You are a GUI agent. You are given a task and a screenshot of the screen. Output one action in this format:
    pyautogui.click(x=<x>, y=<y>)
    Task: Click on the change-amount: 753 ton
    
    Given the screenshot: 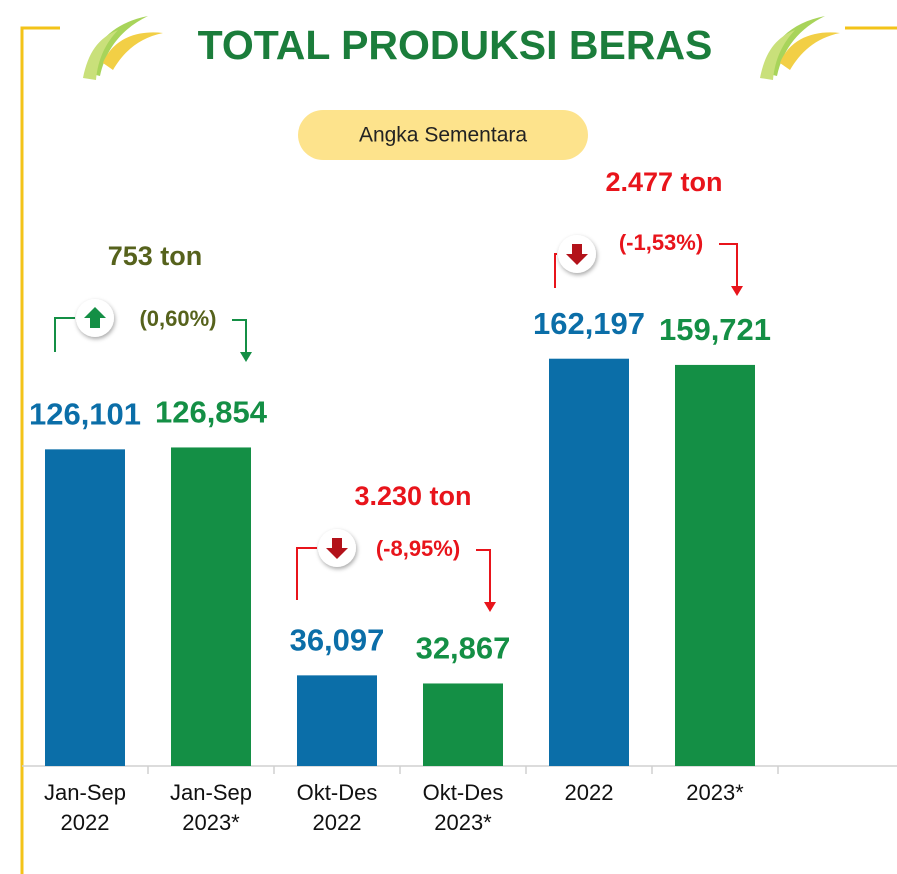 What is the action you would take?
    pyautogui.click(x=155, y=256)
    